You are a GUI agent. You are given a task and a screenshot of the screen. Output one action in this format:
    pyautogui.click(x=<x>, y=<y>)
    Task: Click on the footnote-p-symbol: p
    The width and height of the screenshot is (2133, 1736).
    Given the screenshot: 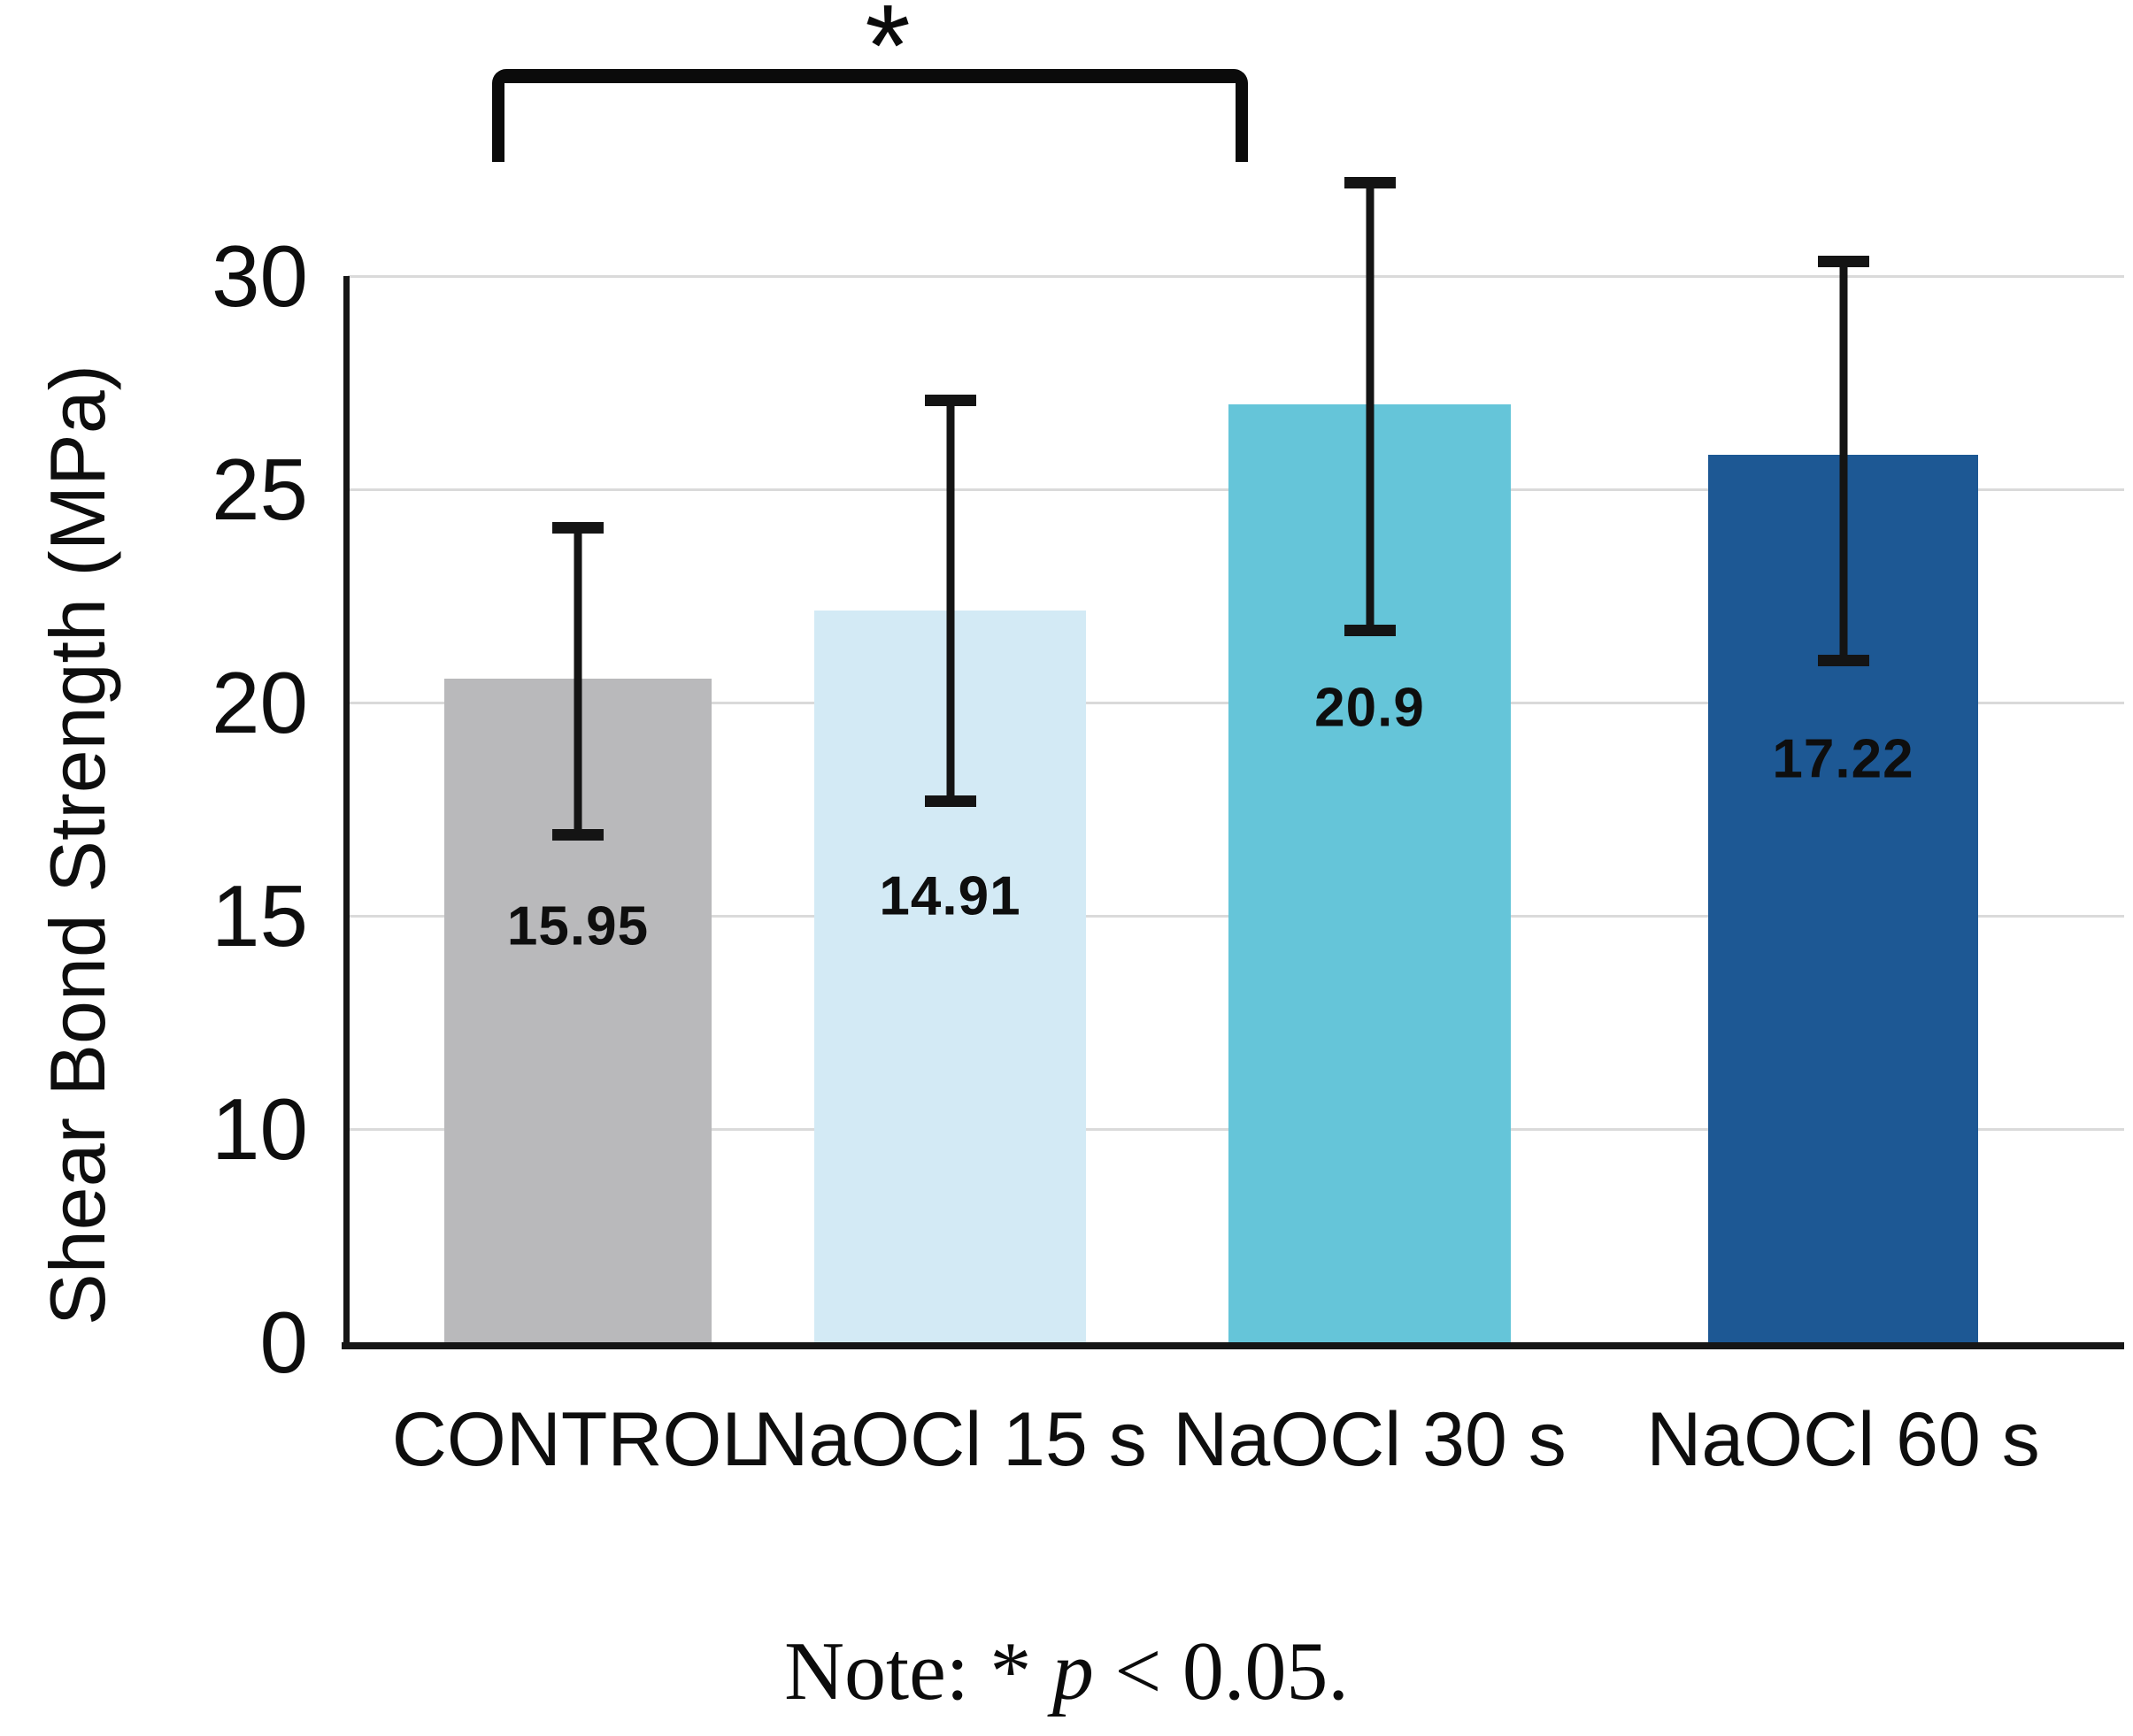 What is the action you would take?
    pyautogui.click(x=1072, y=1671)
    